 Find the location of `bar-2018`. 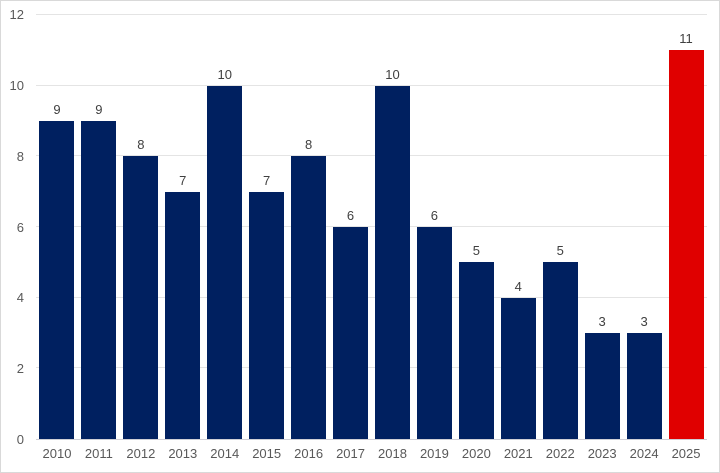

bar-2018 is located at coordinates (392, 262).